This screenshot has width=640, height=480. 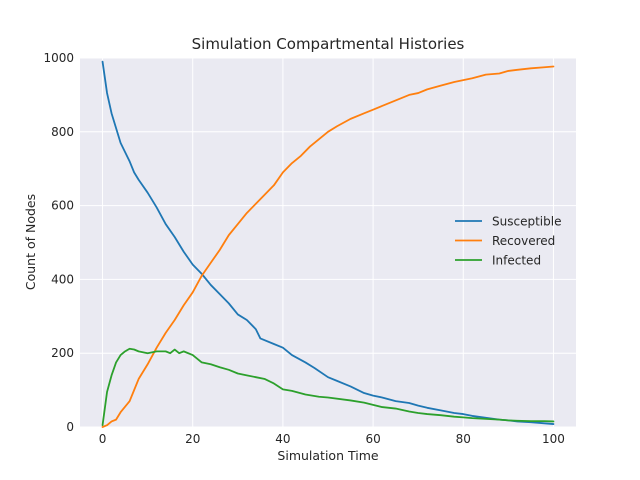 What do you see at coordinates (62, 132) in the screenshot?
I see `y-tick-label: 800` at bounding box center [62, 132].